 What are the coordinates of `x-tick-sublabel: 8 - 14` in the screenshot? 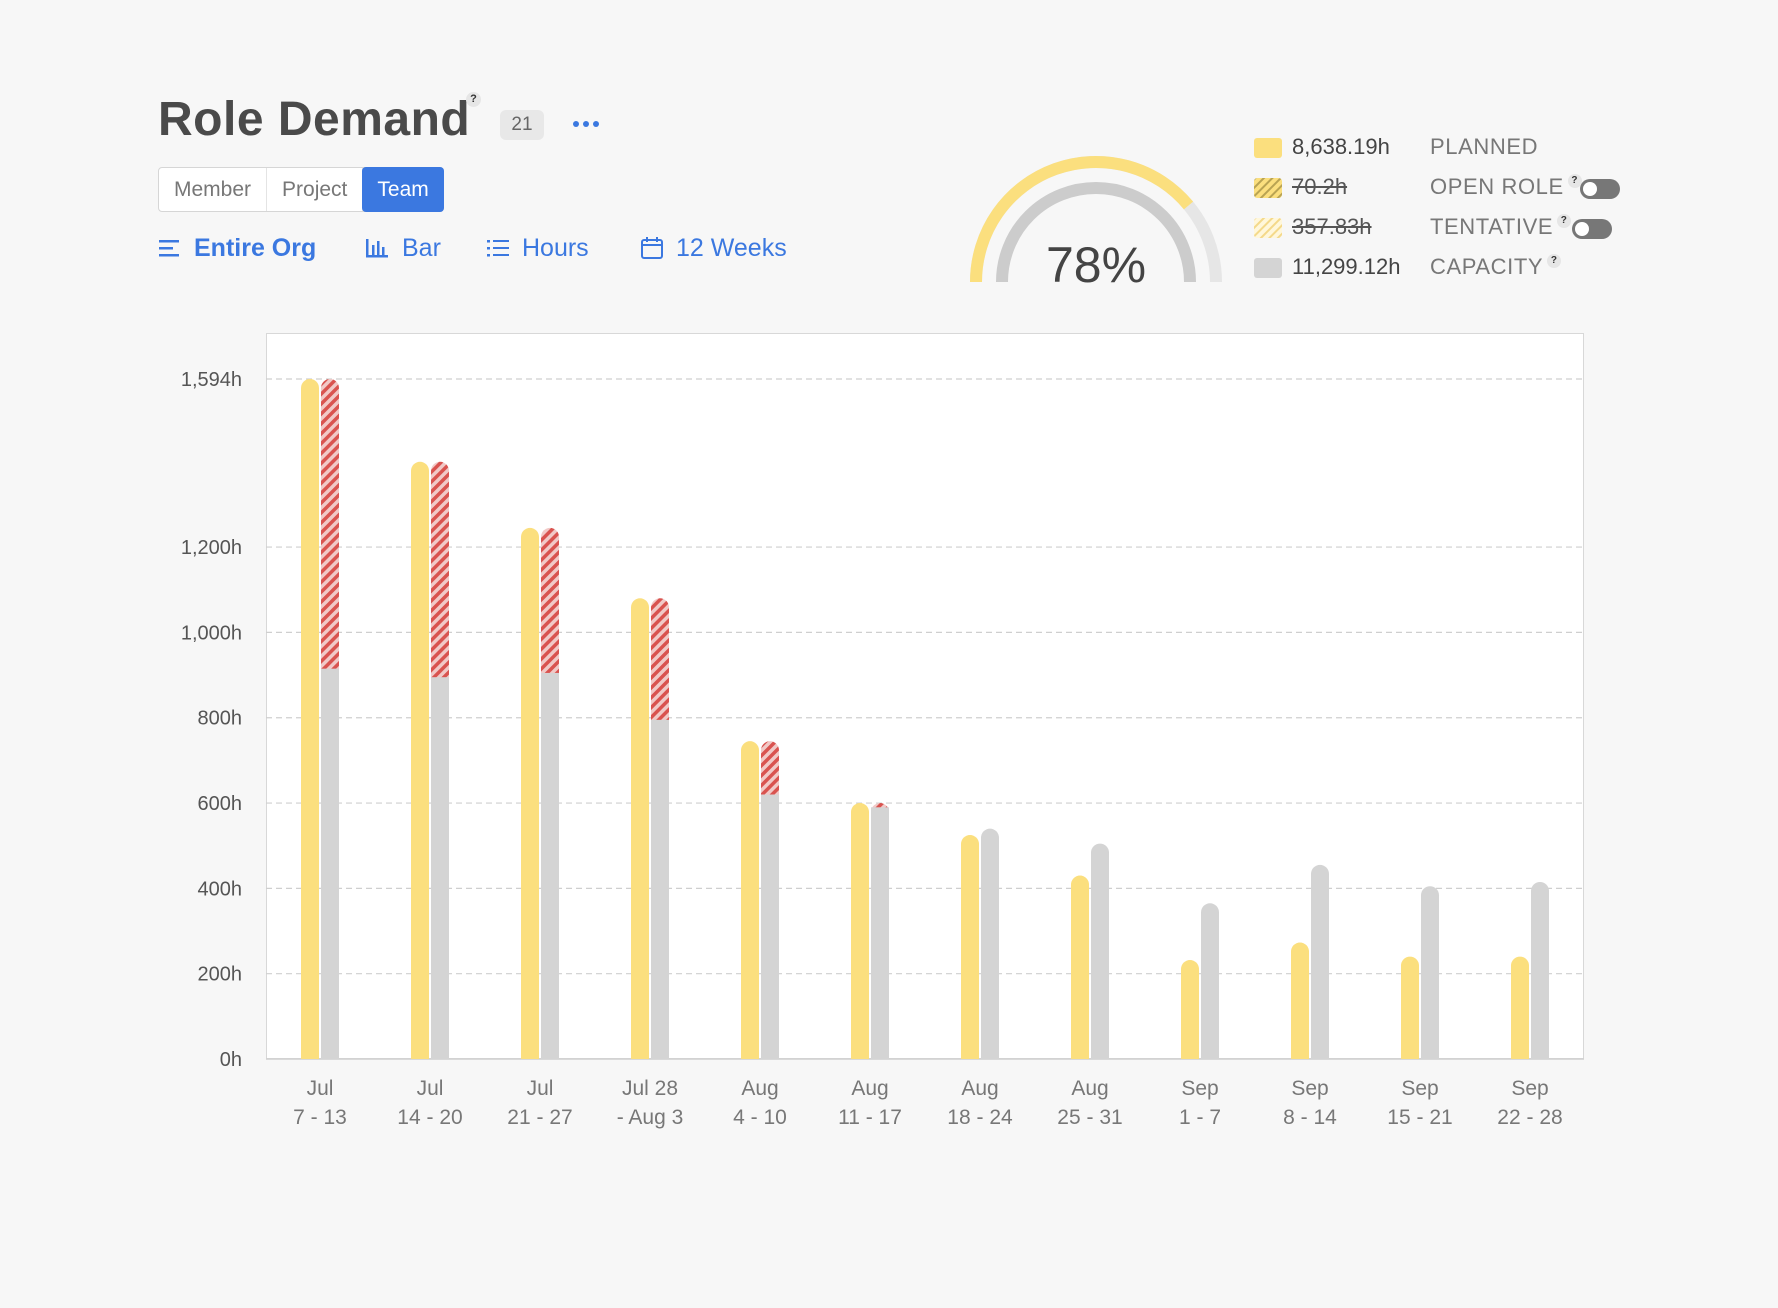 It's located at (1310, 1117).